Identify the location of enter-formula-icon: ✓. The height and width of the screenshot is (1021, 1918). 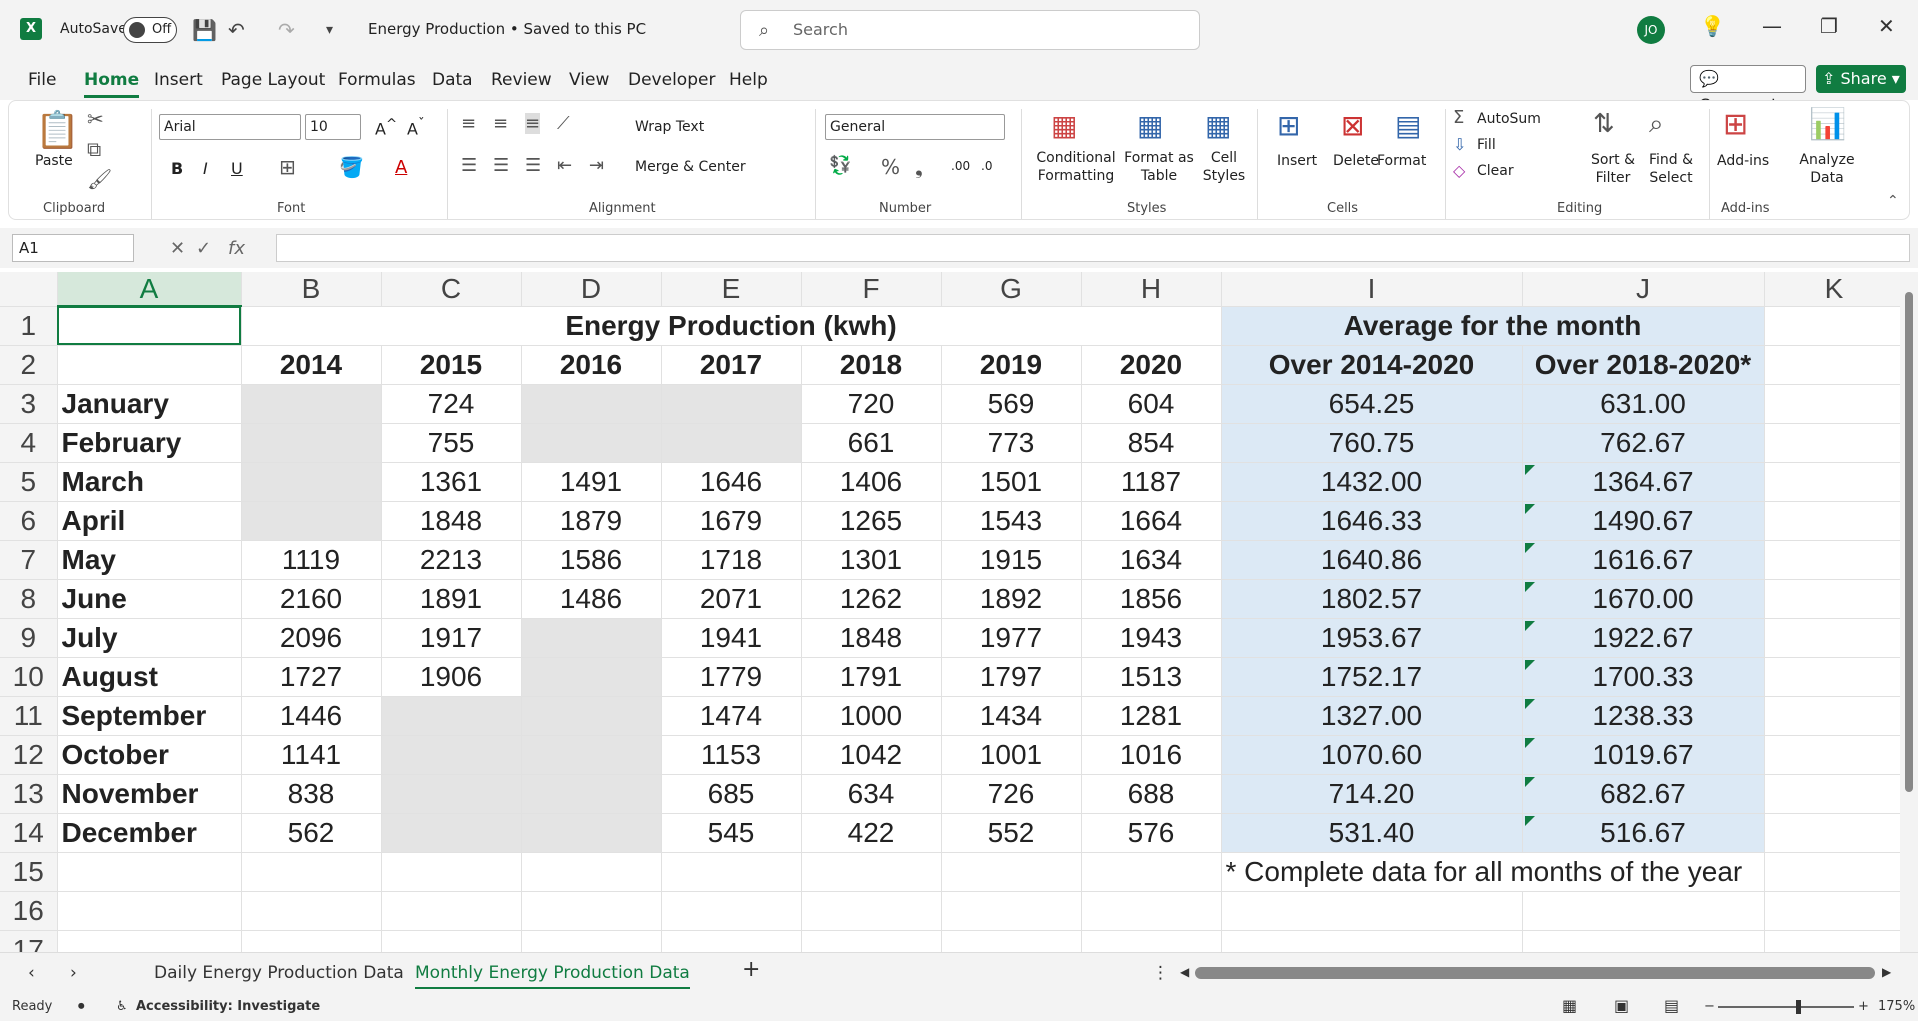
(204, 248).